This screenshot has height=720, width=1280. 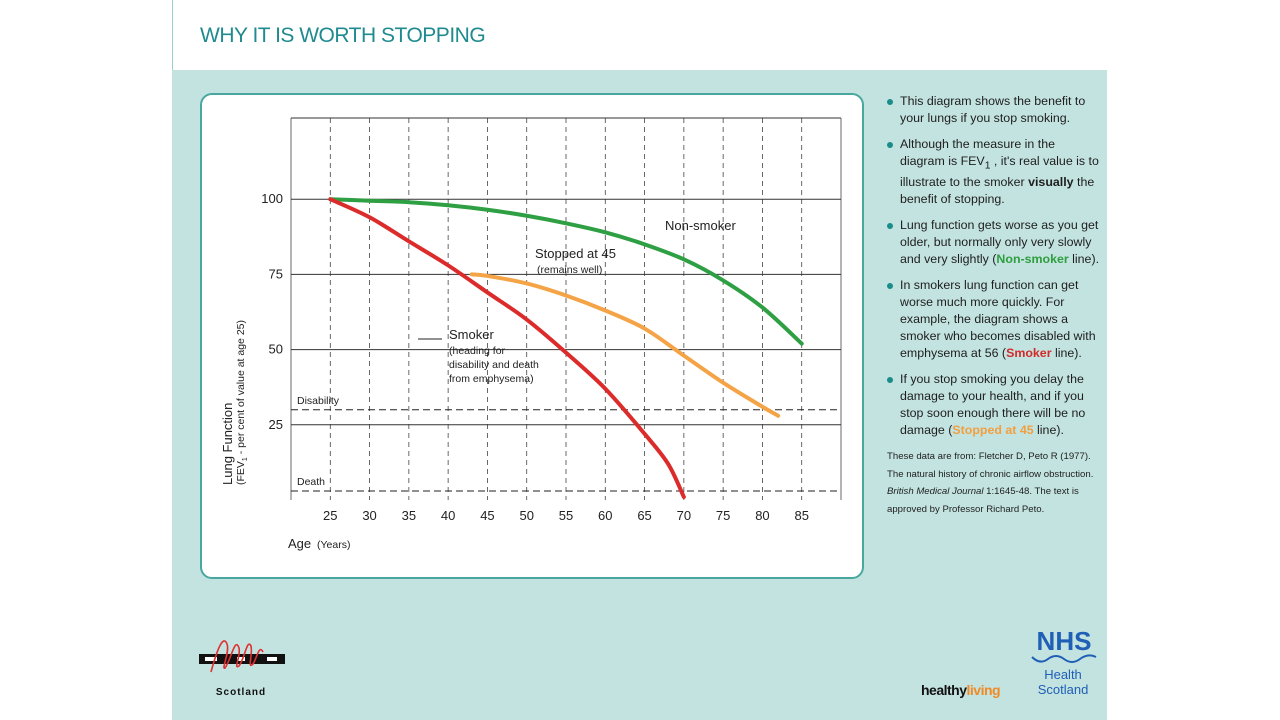 What do you see at coordinates (276, 349) in the screenshot?
I see `y-tick-label: 50` at bounding box center [276, 349].